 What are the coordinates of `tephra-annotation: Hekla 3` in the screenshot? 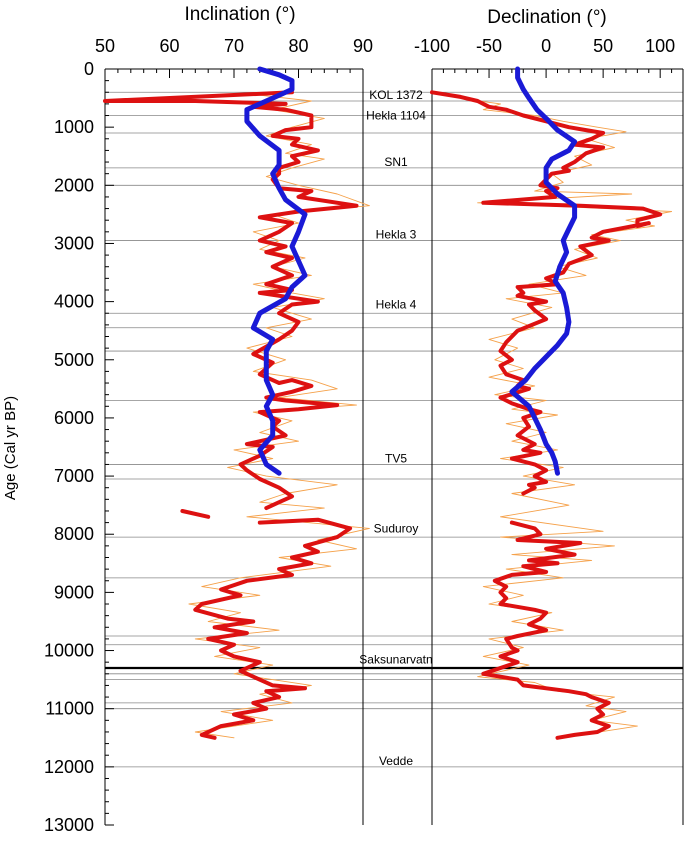 It's located at (396, 235).